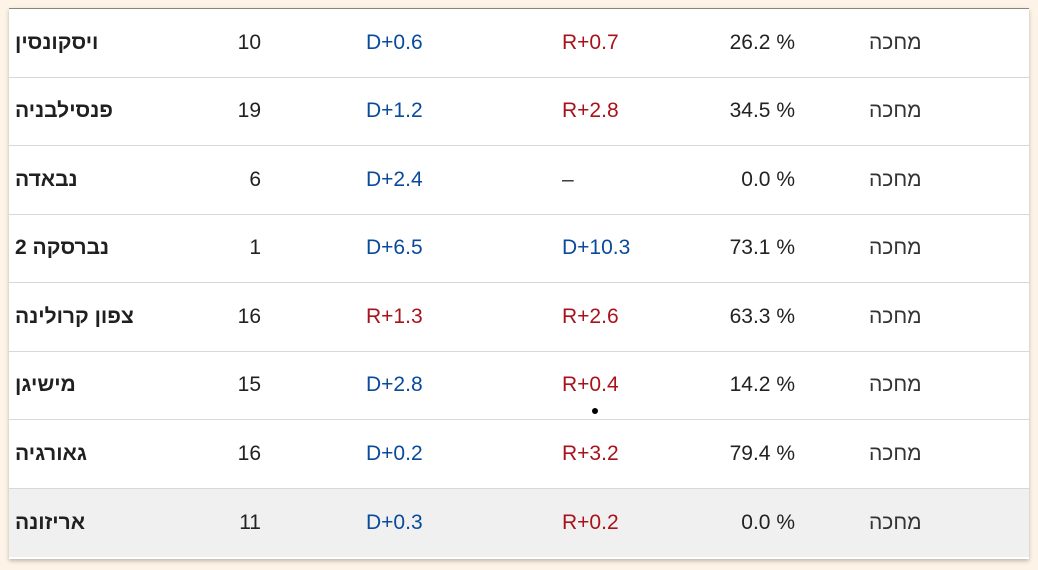 The height and width of the screenshot is (570, 1038). Describe the element at coordinates (590, 42) in the screenshot. I see `margin-2016: R+0.7` at that location.